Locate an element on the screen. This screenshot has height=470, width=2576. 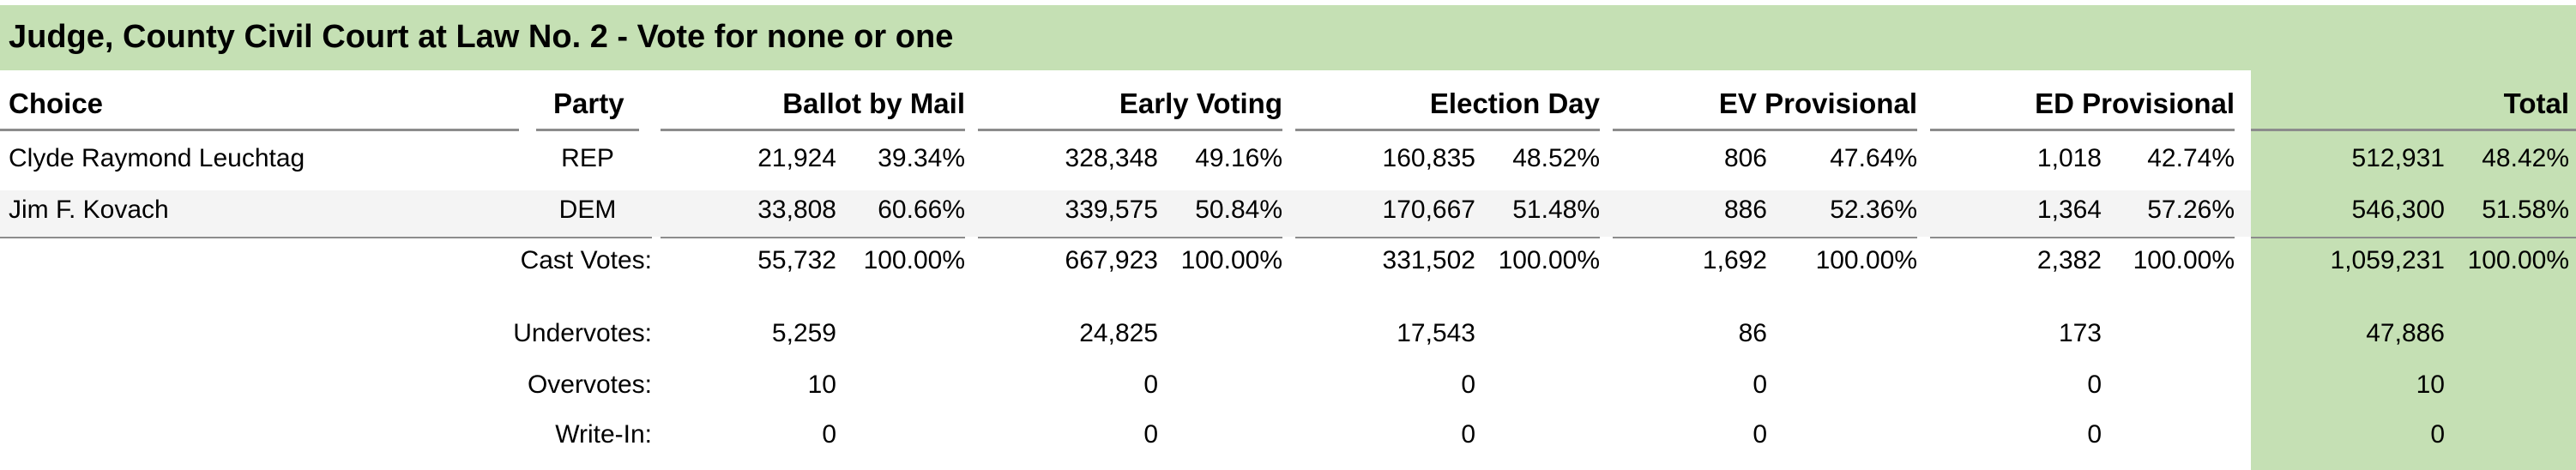
candidate-name: Clyde Raymond Leuchtag is located at coordinates (157, 158).